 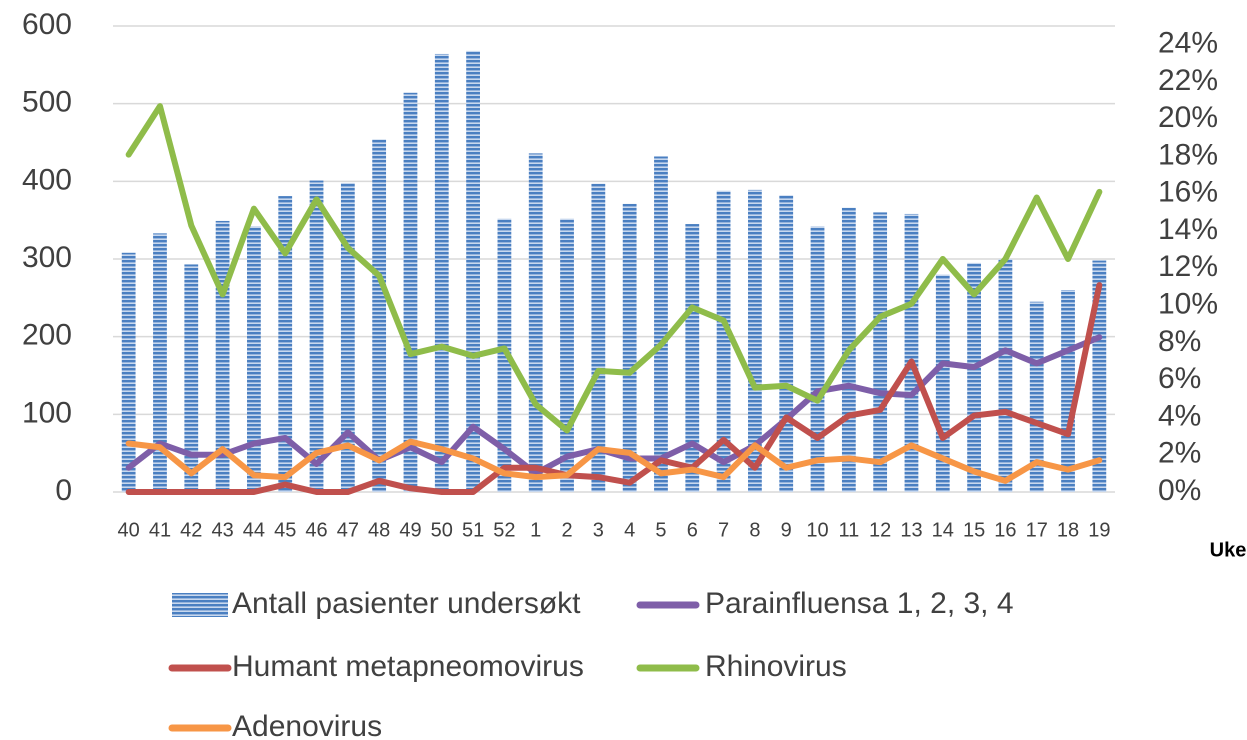 I want to click on x-tick-label: 12, so click(x=880, y=530).